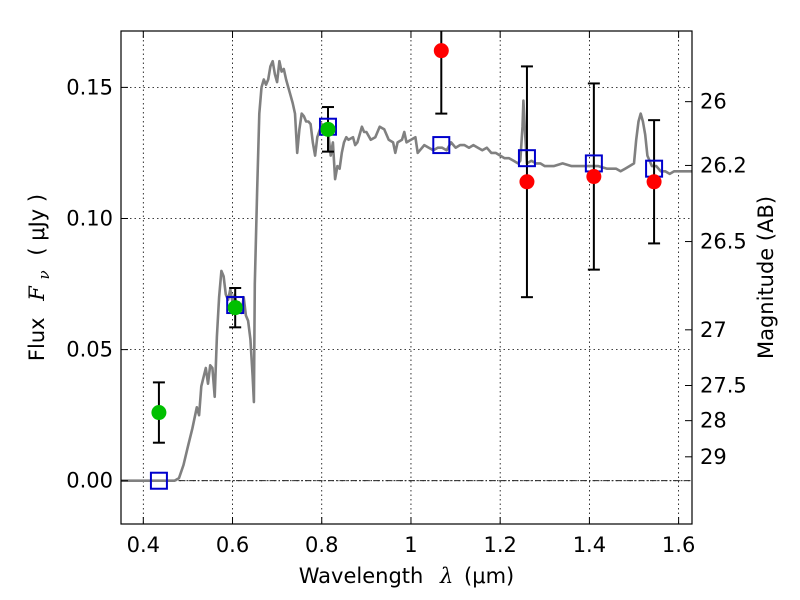 This screenshot has width=800, height=600. I want to click on magnitude-tick-label: 26, so click(713, 102).